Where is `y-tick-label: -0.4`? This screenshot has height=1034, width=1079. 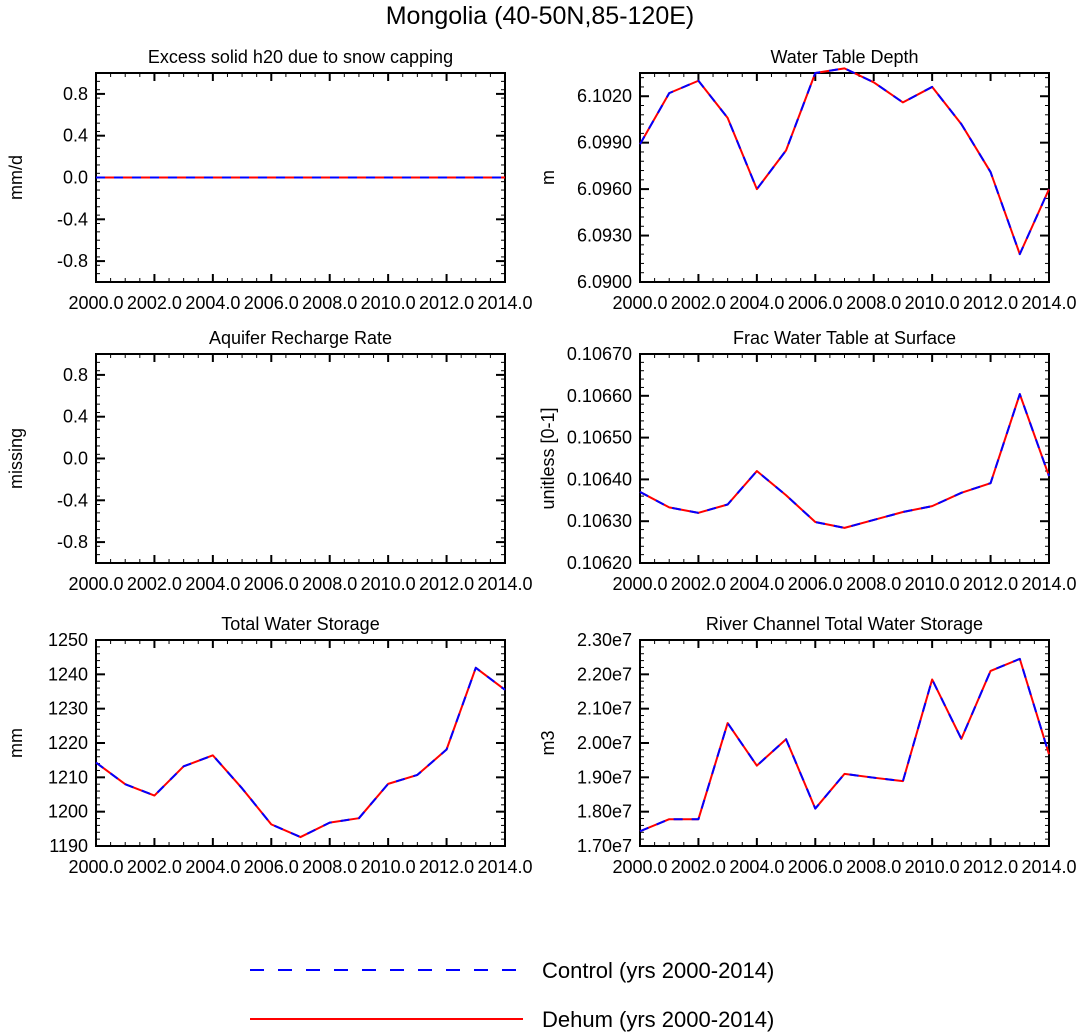
y-tick-label: -0.4 is located at coordinates (72, 219).